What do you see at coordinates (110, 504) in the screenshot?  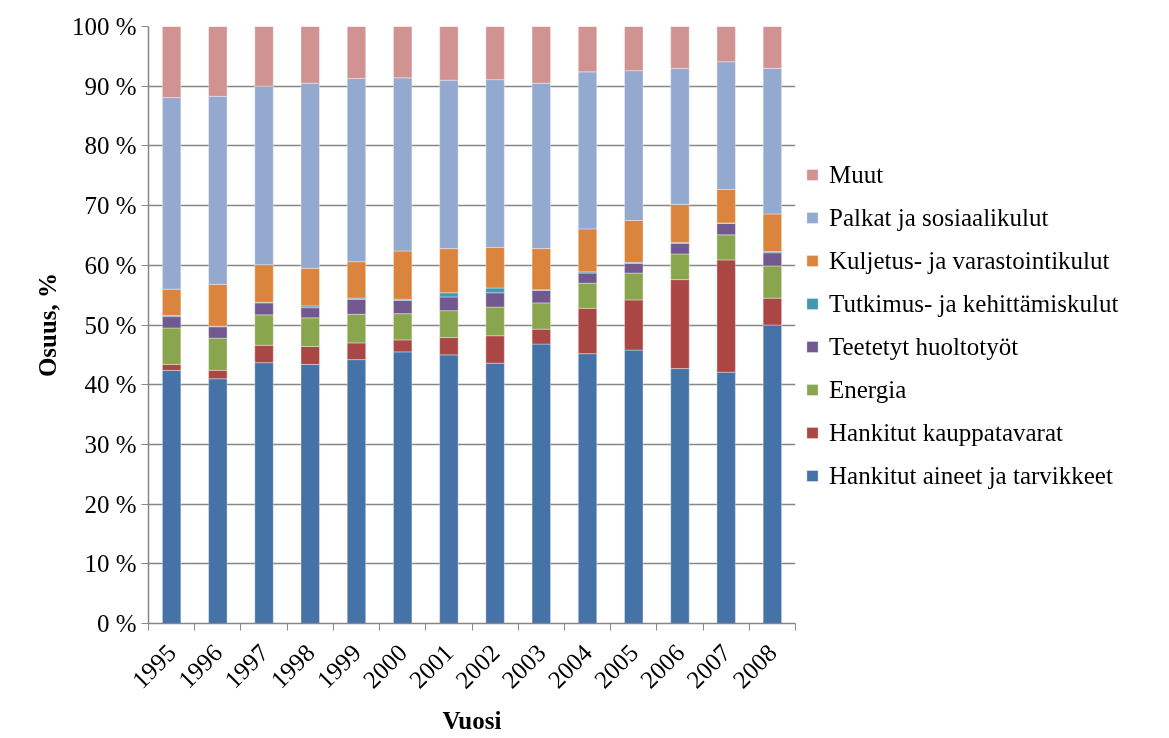 I see `y-tick-label: 20 %` at bounding box center [110, 504].